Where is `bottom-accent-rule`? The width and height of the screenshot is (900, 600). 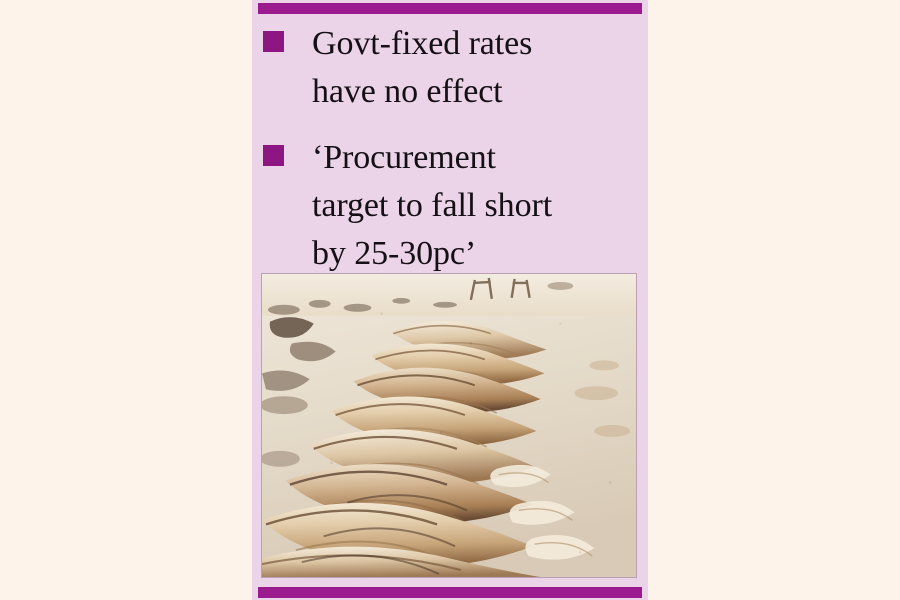 bottom-accent-rule is located at coordinates (450, 592).